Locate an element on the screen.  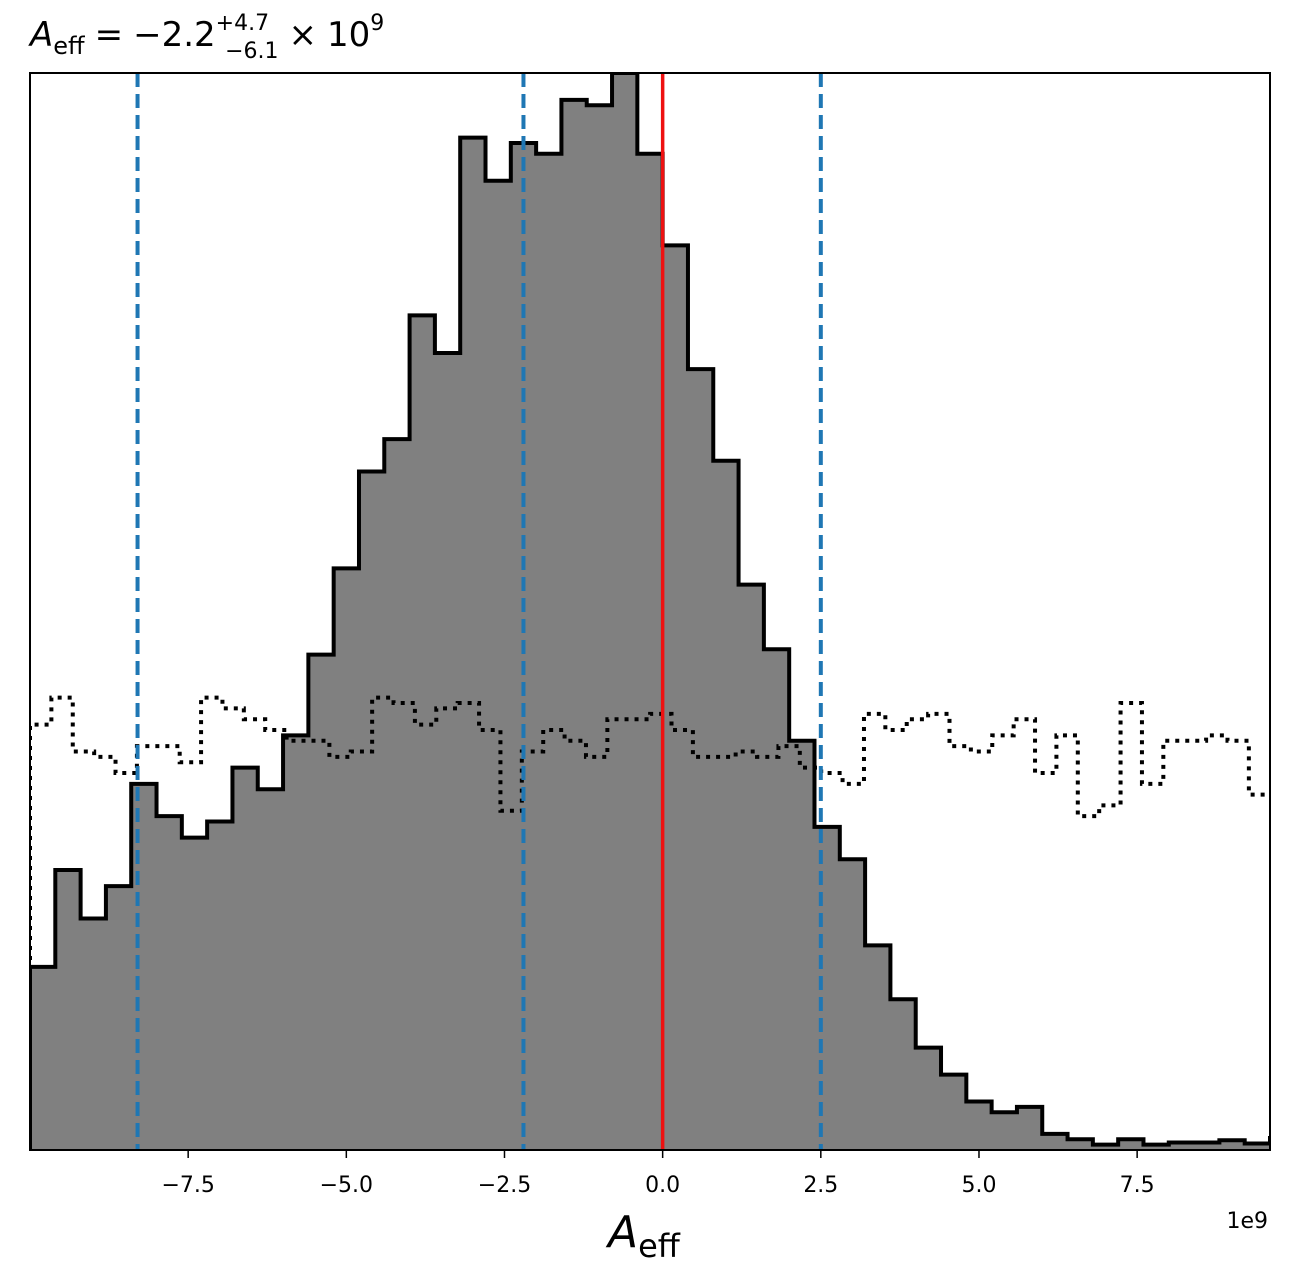
title-upper: +4.7 is located at coordinates (242, 23).